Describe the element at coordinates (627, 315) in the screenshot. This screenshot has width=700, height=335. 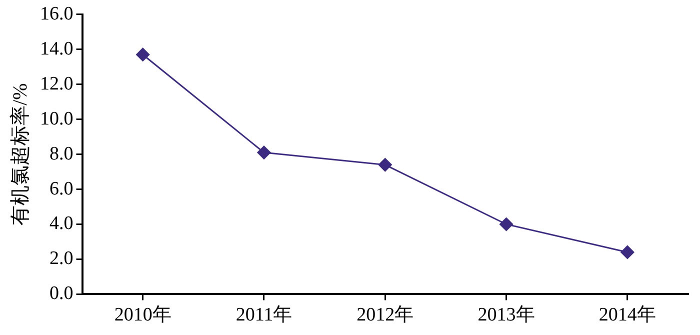
I see `x-tick-label: 2014年` at that location.